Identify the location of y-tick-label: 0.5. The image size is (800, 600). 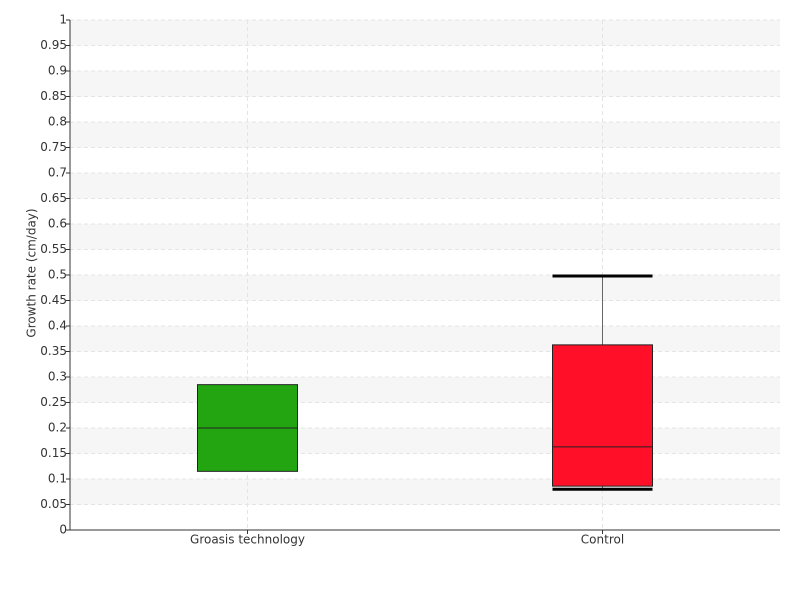
(57, 275).